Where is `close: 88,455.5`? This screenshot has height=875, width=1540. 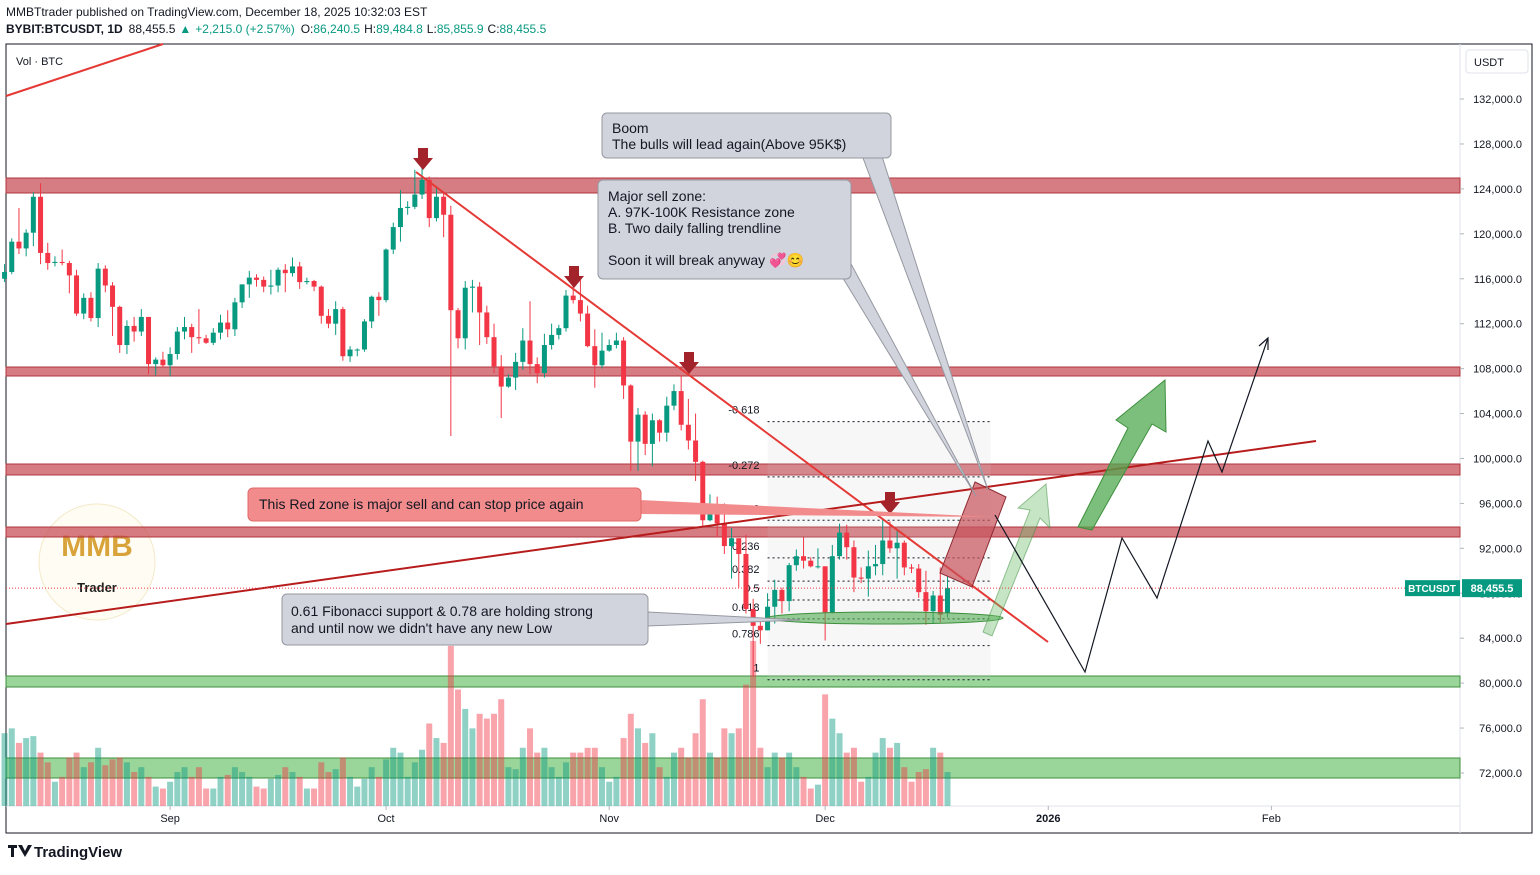
close: 88,455.5 is located at coordinates (523, 29).